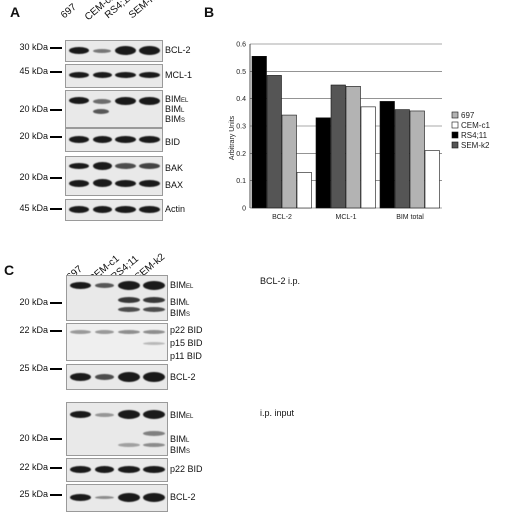 The width and height of the screenshot is (520, 516). I want to click on blot-mcl1, so click(114, 76).